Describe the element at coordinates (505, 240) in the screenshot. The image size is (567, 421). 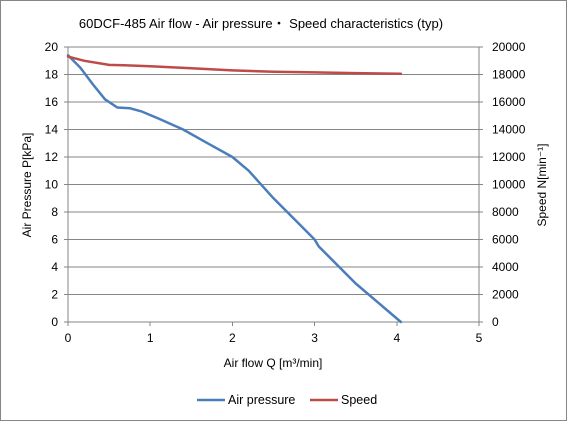
I see `y2-tick-label: 6000` at that location.